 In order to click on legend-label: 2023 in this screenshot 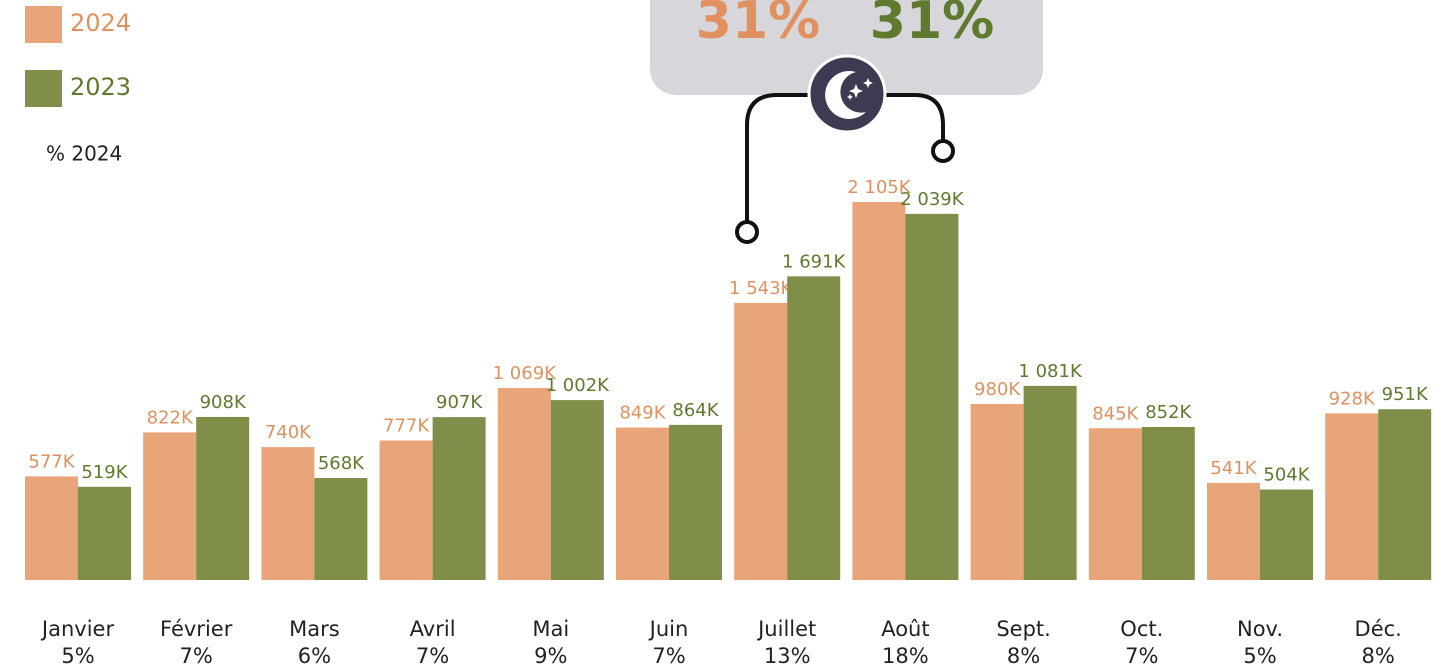, I will do `click(100, 87)`.